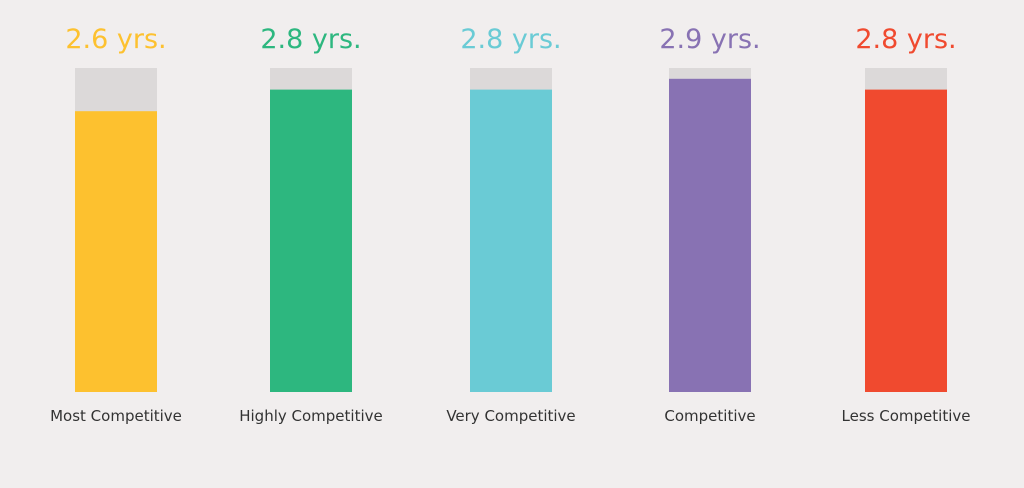 This screenshot has width=1024, height=488. I want to click on category-label: Most Competitive, so click(116, 416).